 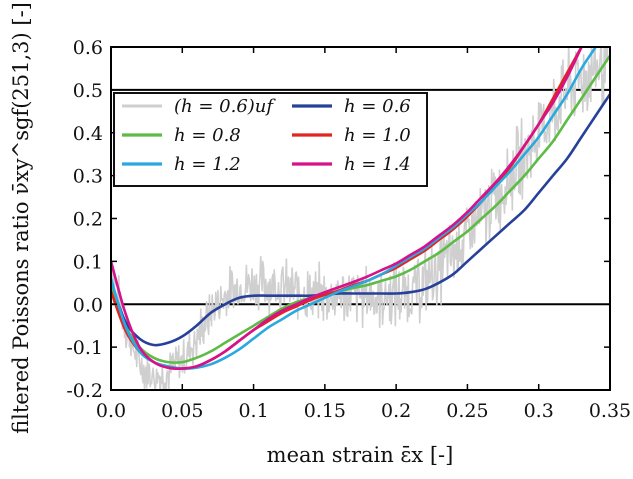 What do you see at coordinates (88, 134) in the screenshot?
I see `y-tick-label: 0.4` at bounding box center [88, 134].